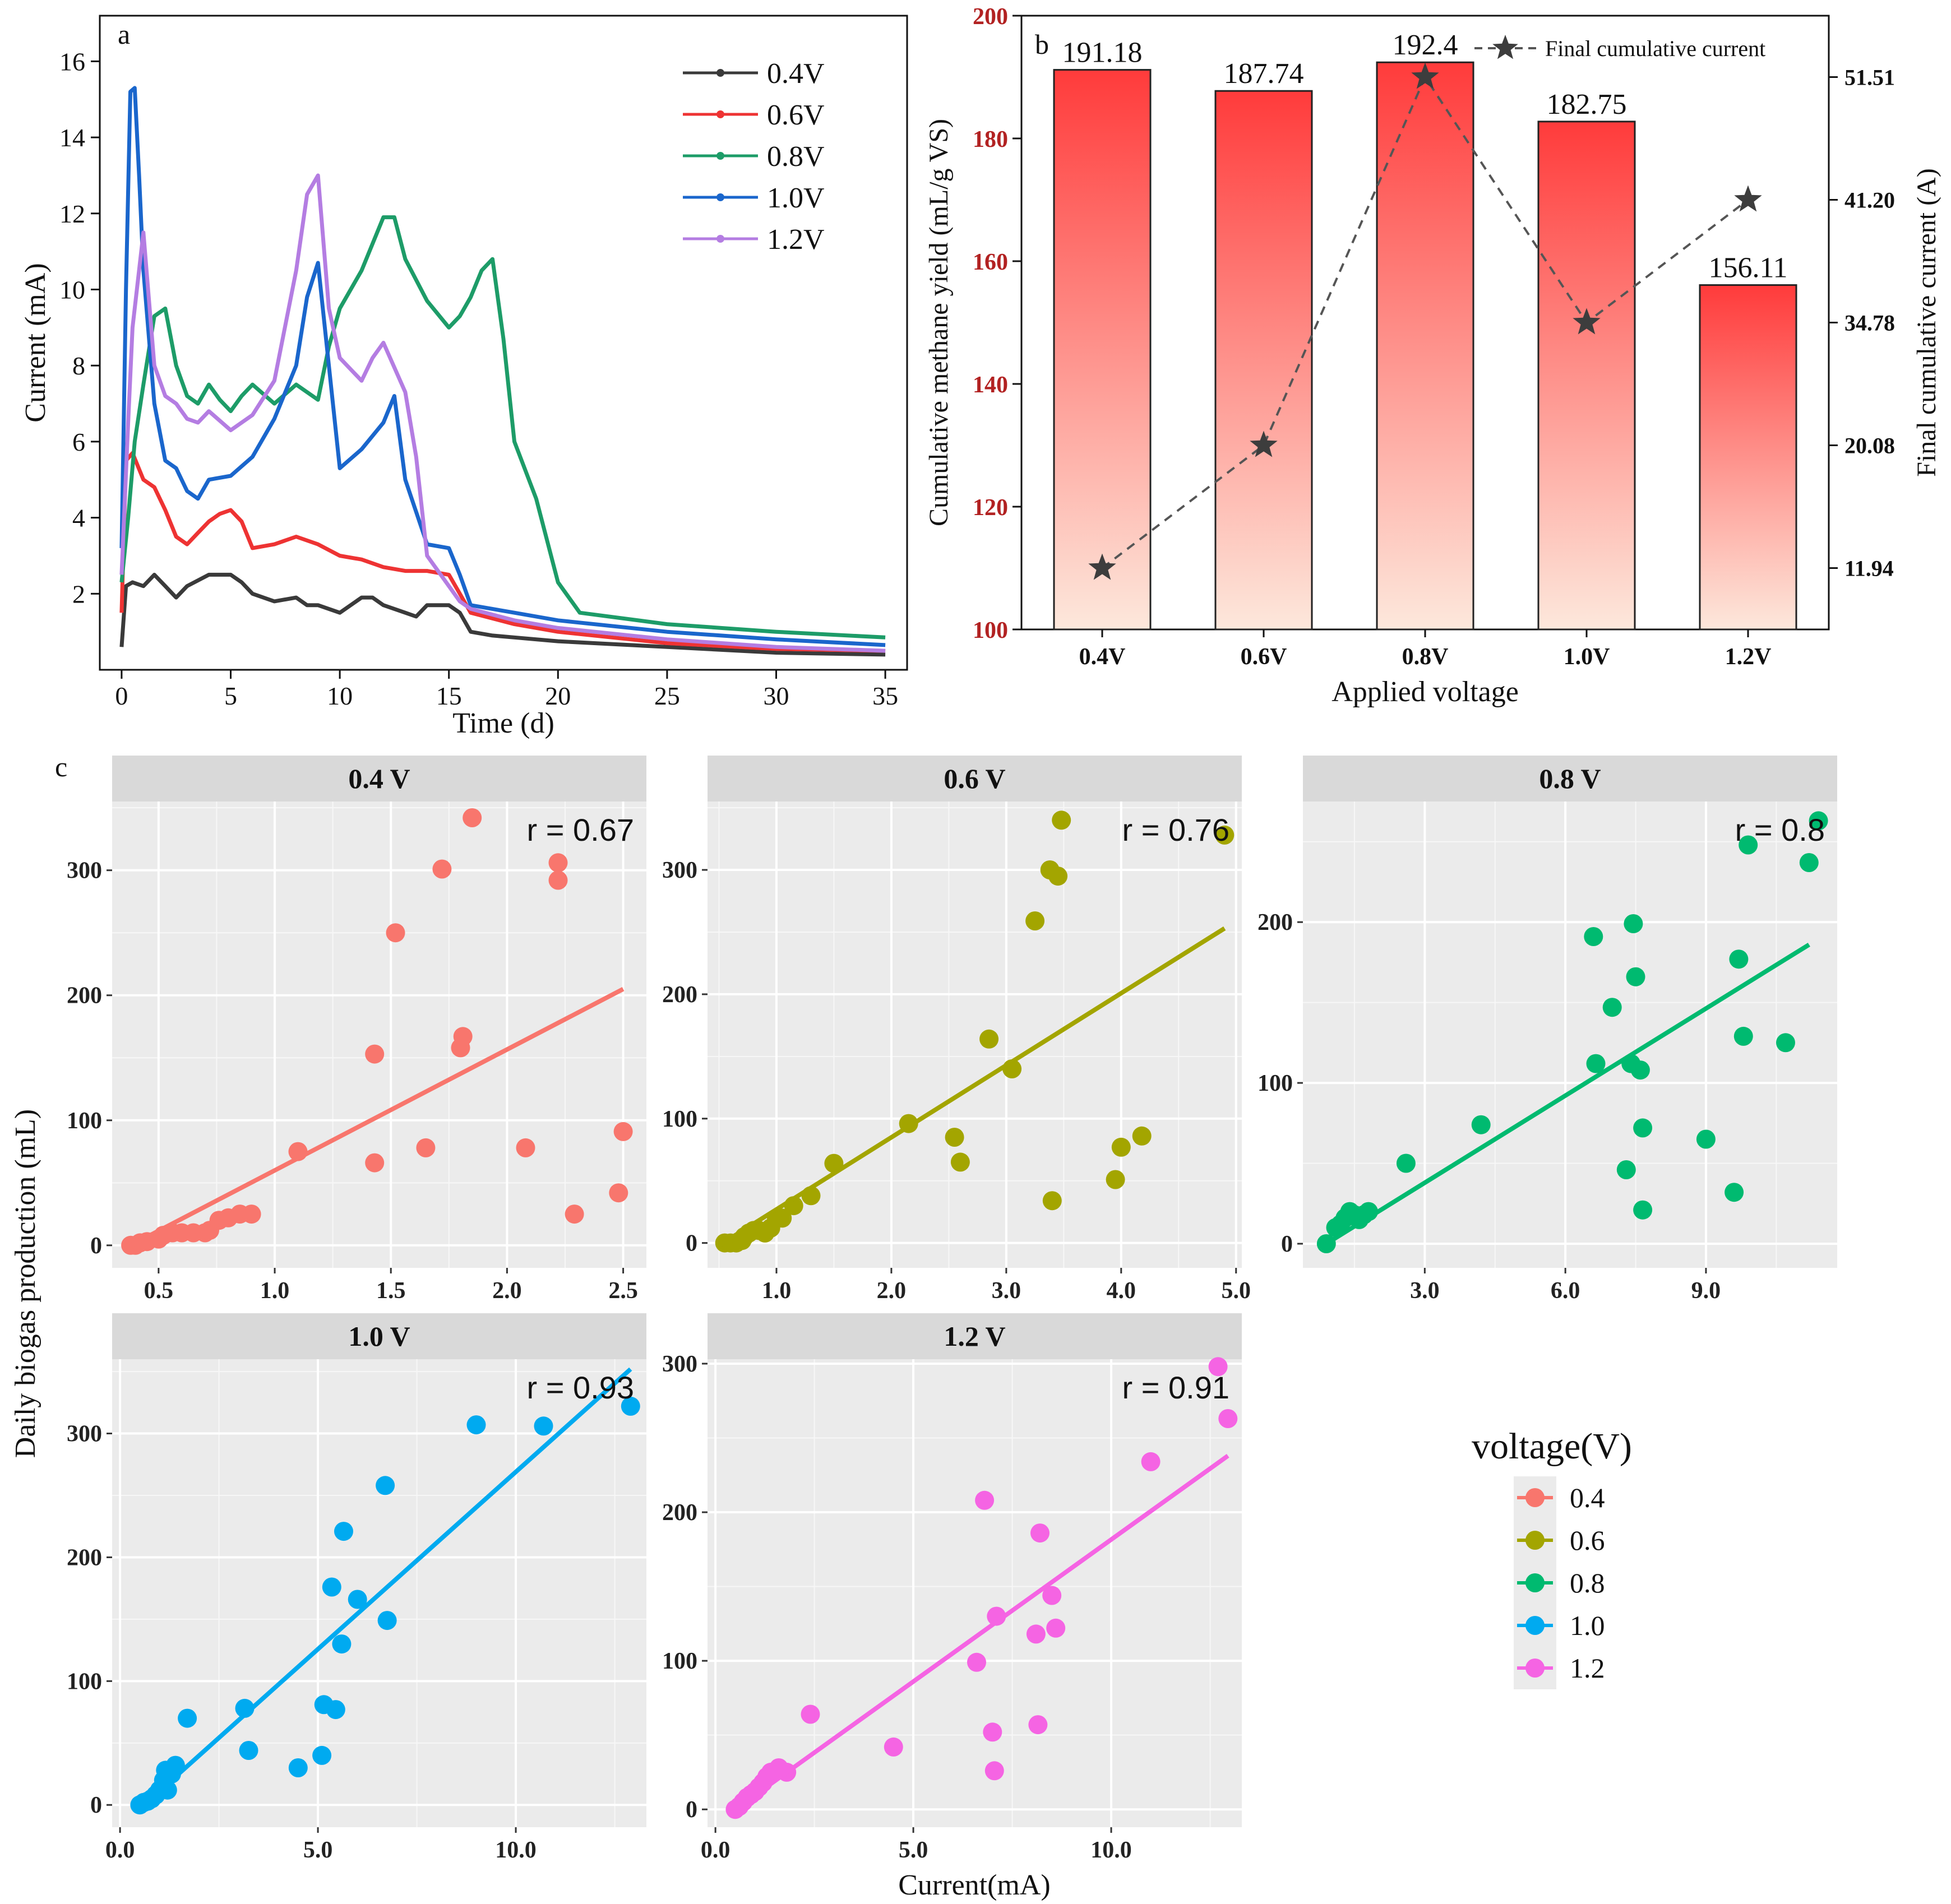 The height and width of the screenshot is (1904, 1951). I want to click on legend-title: voltage(V), so click(1552, 1447).